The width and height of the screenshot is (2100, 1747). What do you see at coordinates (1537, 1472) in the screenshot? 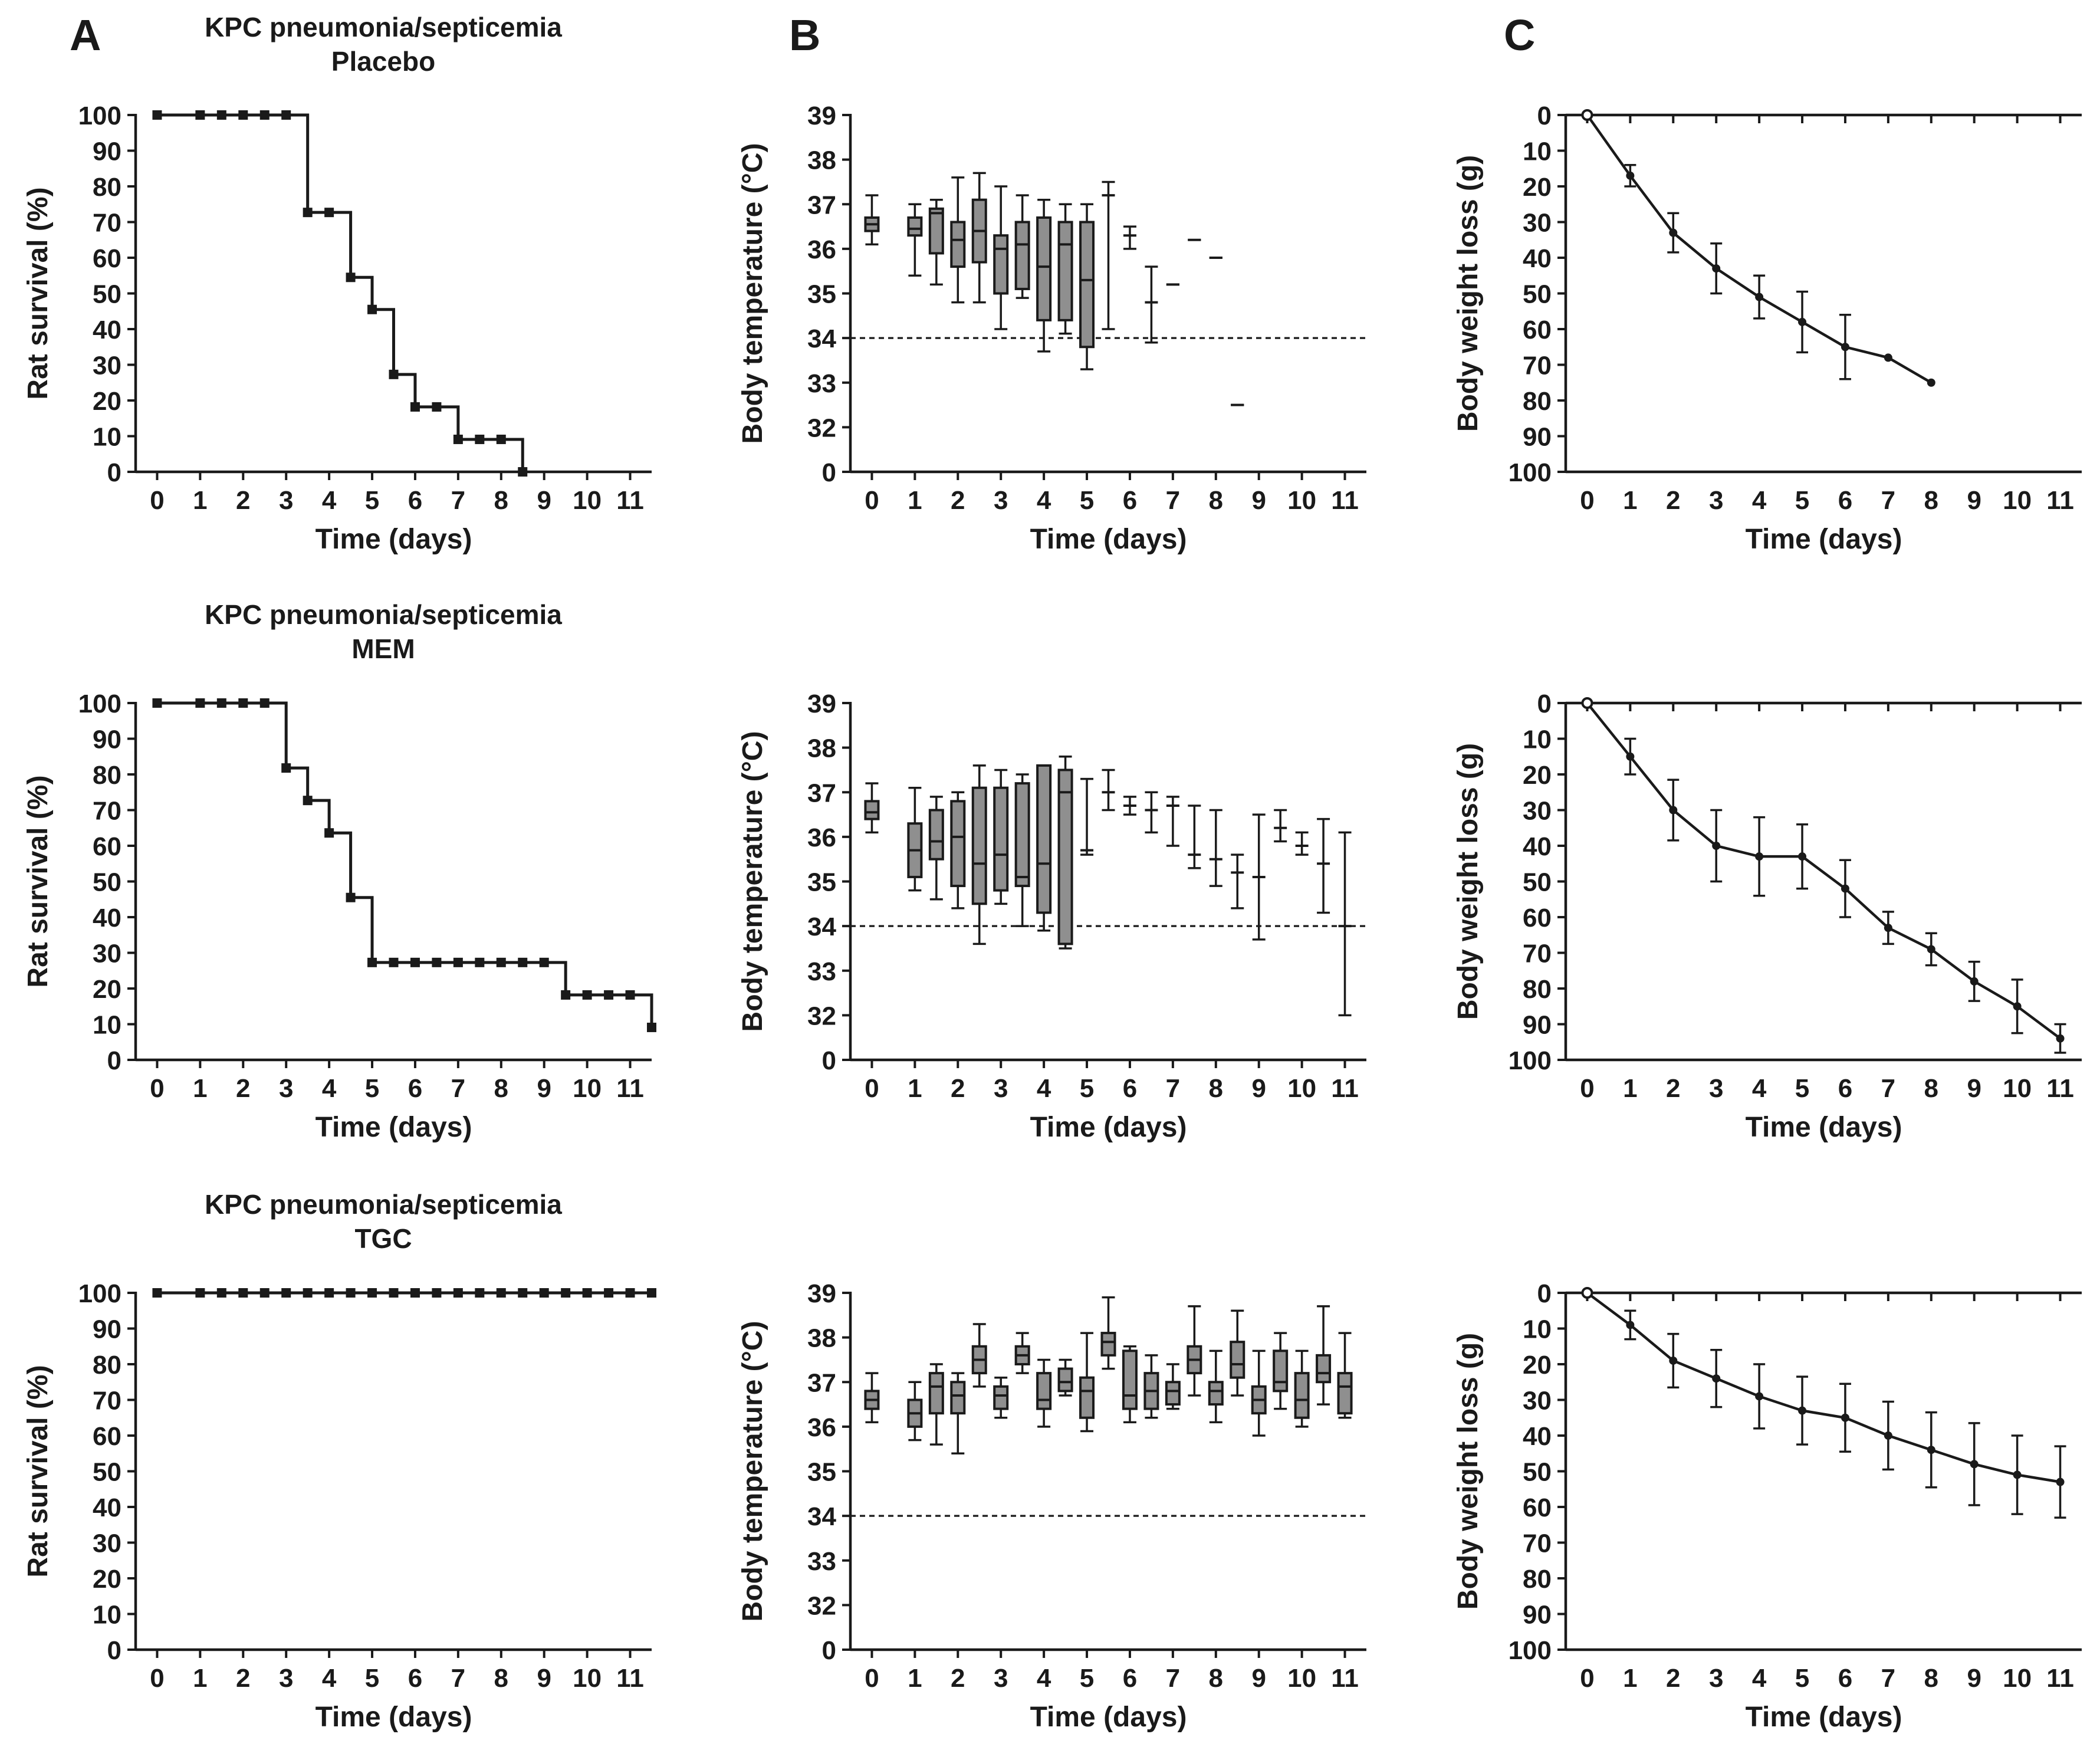
I see `y-tick-label: 50` at bounding box center [1537, 1472].